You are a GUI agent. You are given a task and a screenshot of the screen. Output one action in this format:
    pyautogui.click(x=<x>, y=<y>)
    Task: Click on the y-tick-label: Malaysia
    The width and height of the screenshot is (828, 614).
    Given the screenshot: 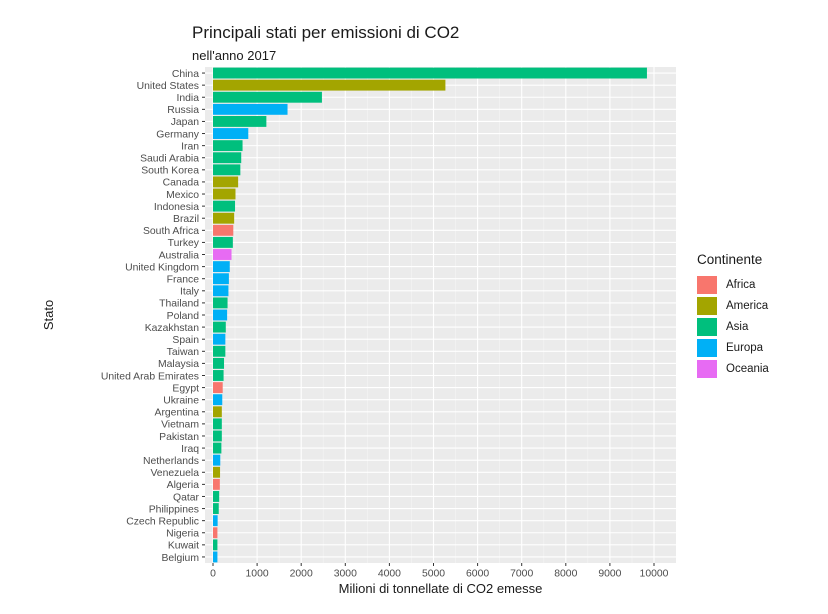 What is the action you would take?
    pyautogui.click(x=178, y=364)
    